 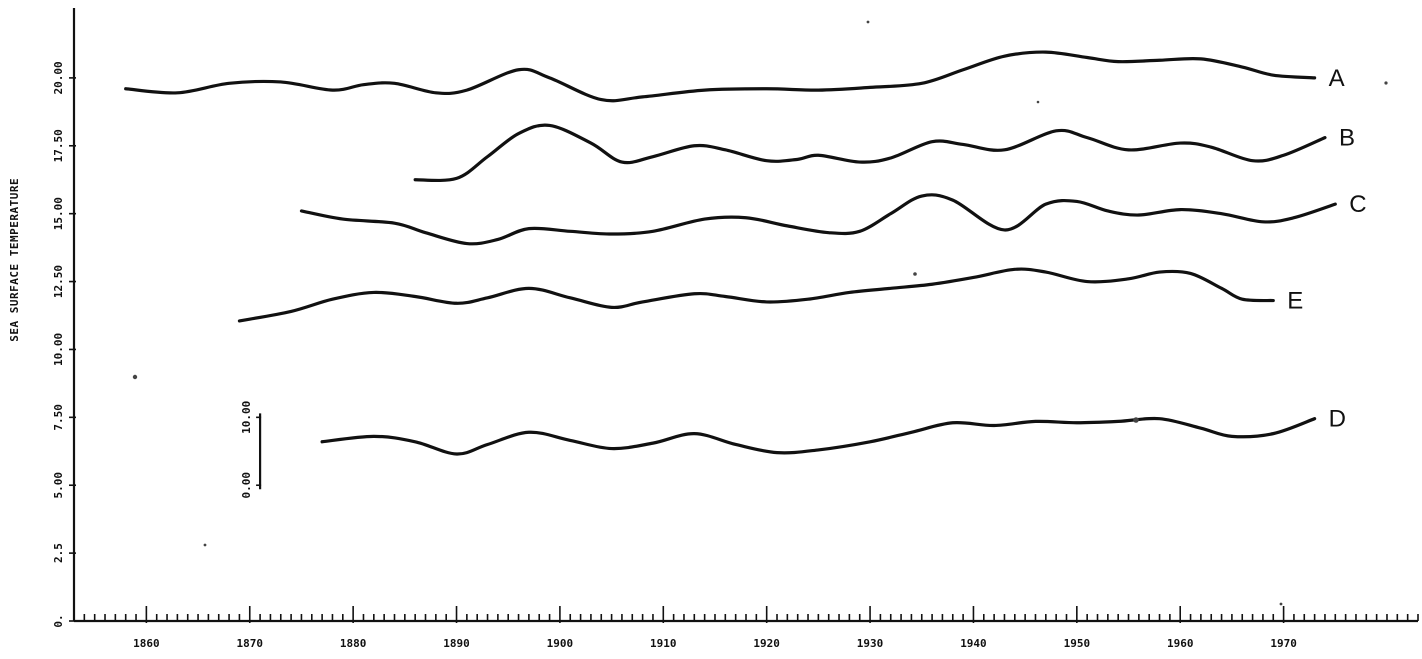 I want to click on scale-bar: 0.00 10.00, so click(x=251, y=450).